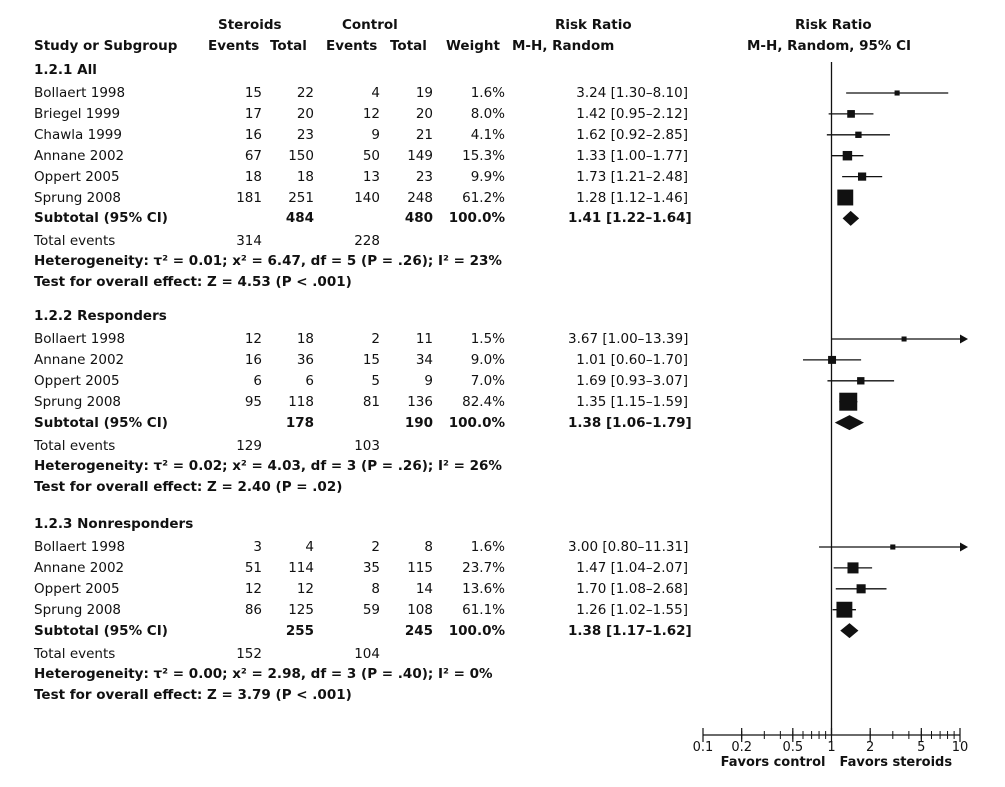  Describe the element at coordinates (249, 653) in the screenshot. I see `total-events-steroids: 152` at that location.